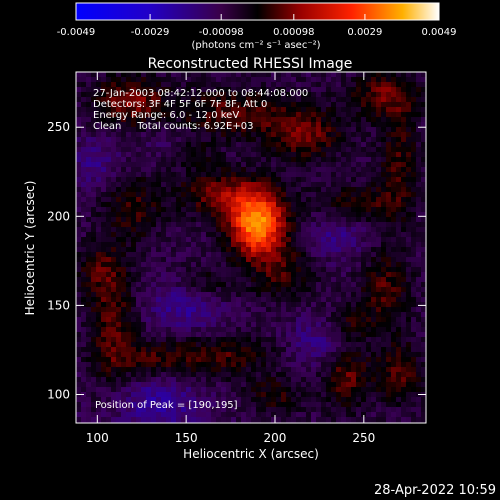 Image resolution: width=500 pixels, height=500 pixels. I want to click on y-tick-label: 250, so click(58, 127).